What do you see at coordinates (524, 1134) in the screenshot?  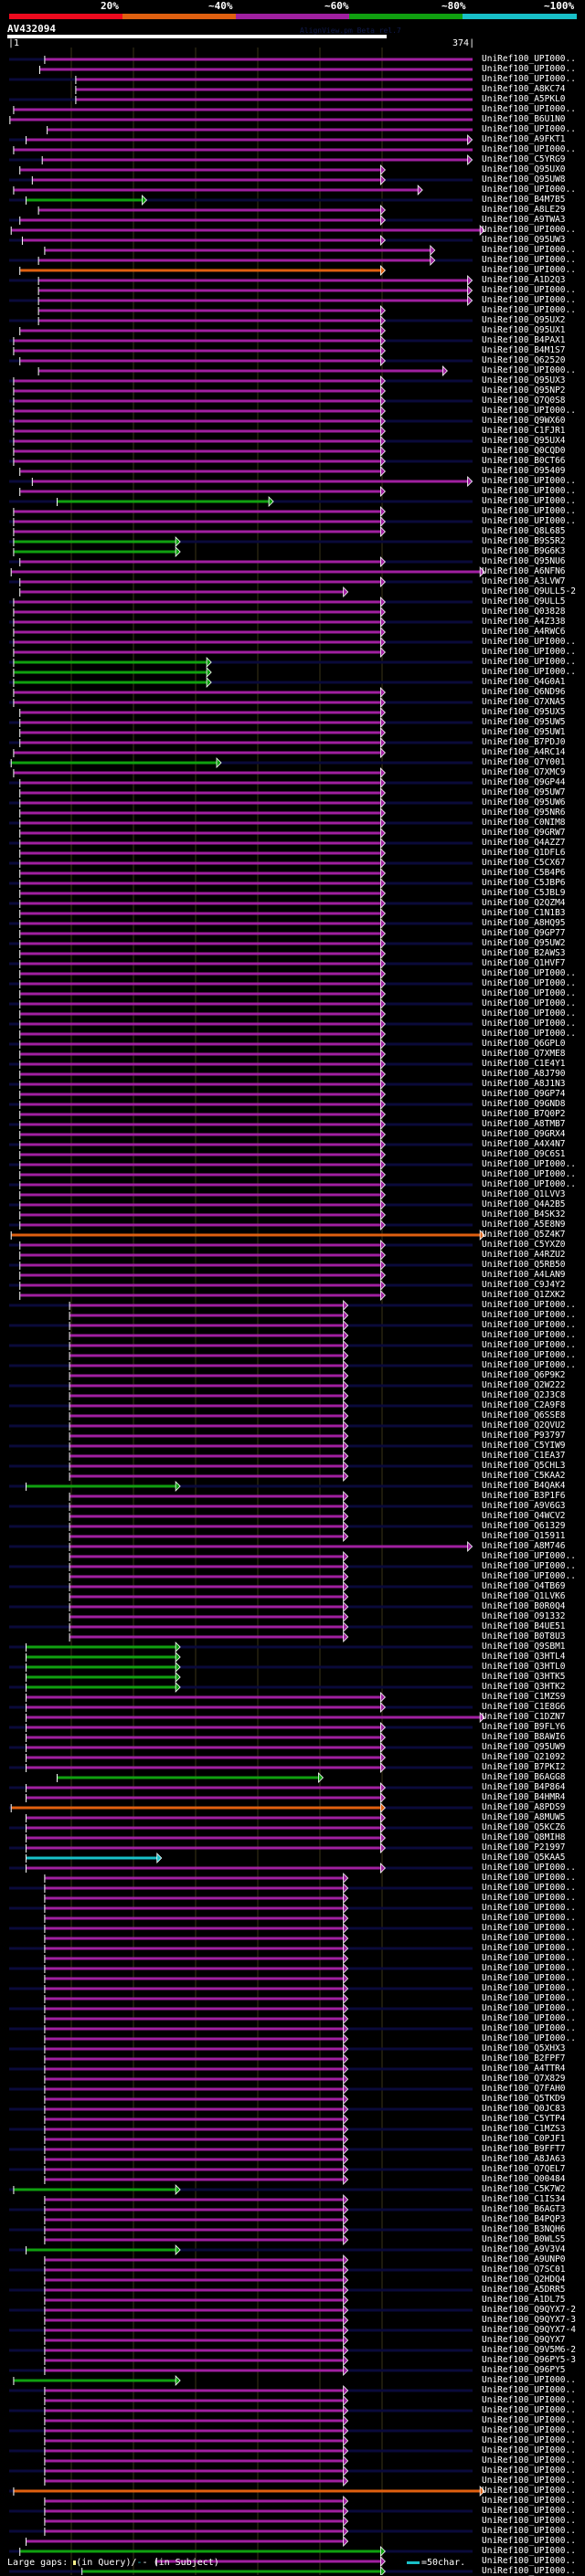 I see `hit-label: UniRef100_Q9GRX4` at bounding box center [524, 1134].